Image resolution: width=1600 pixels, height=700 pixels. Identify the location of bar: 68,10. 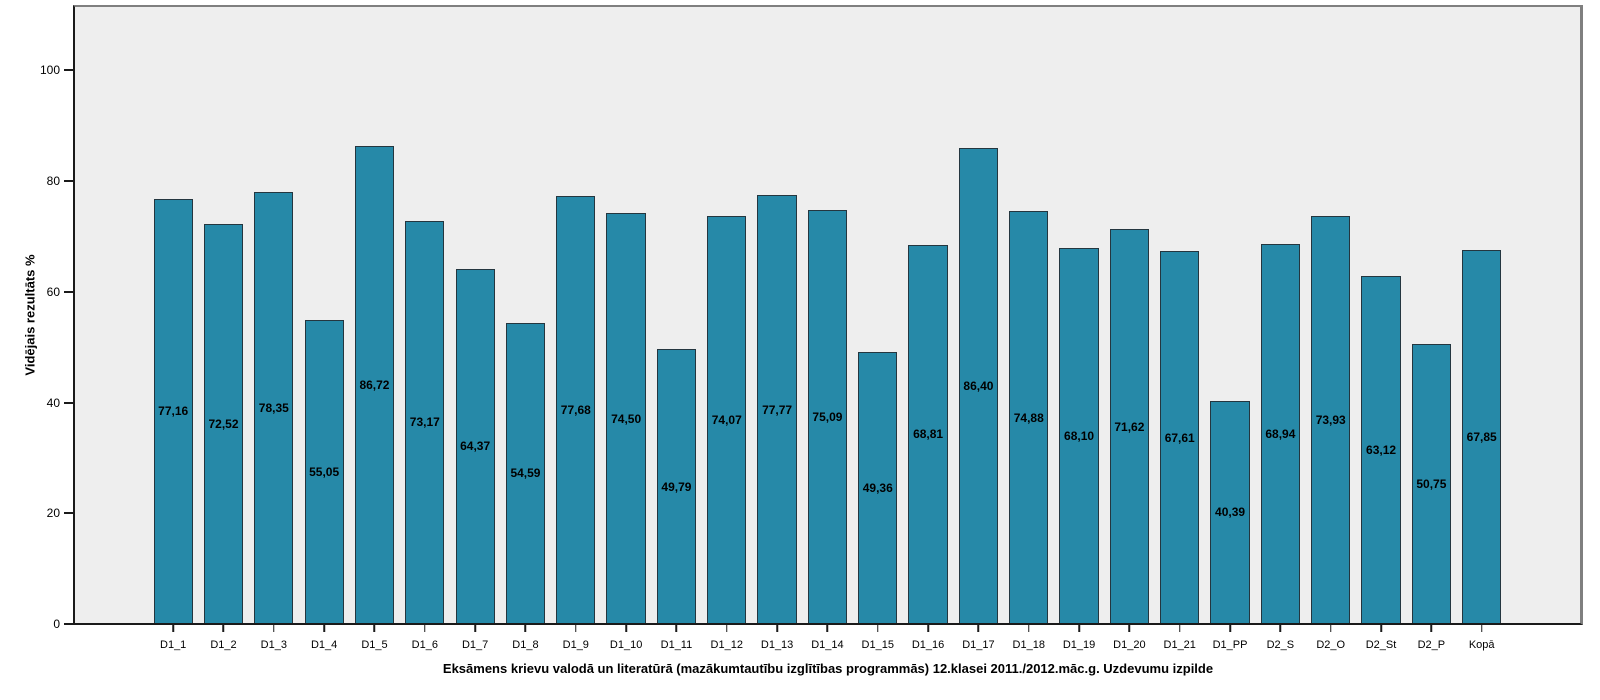
(1079, 435).